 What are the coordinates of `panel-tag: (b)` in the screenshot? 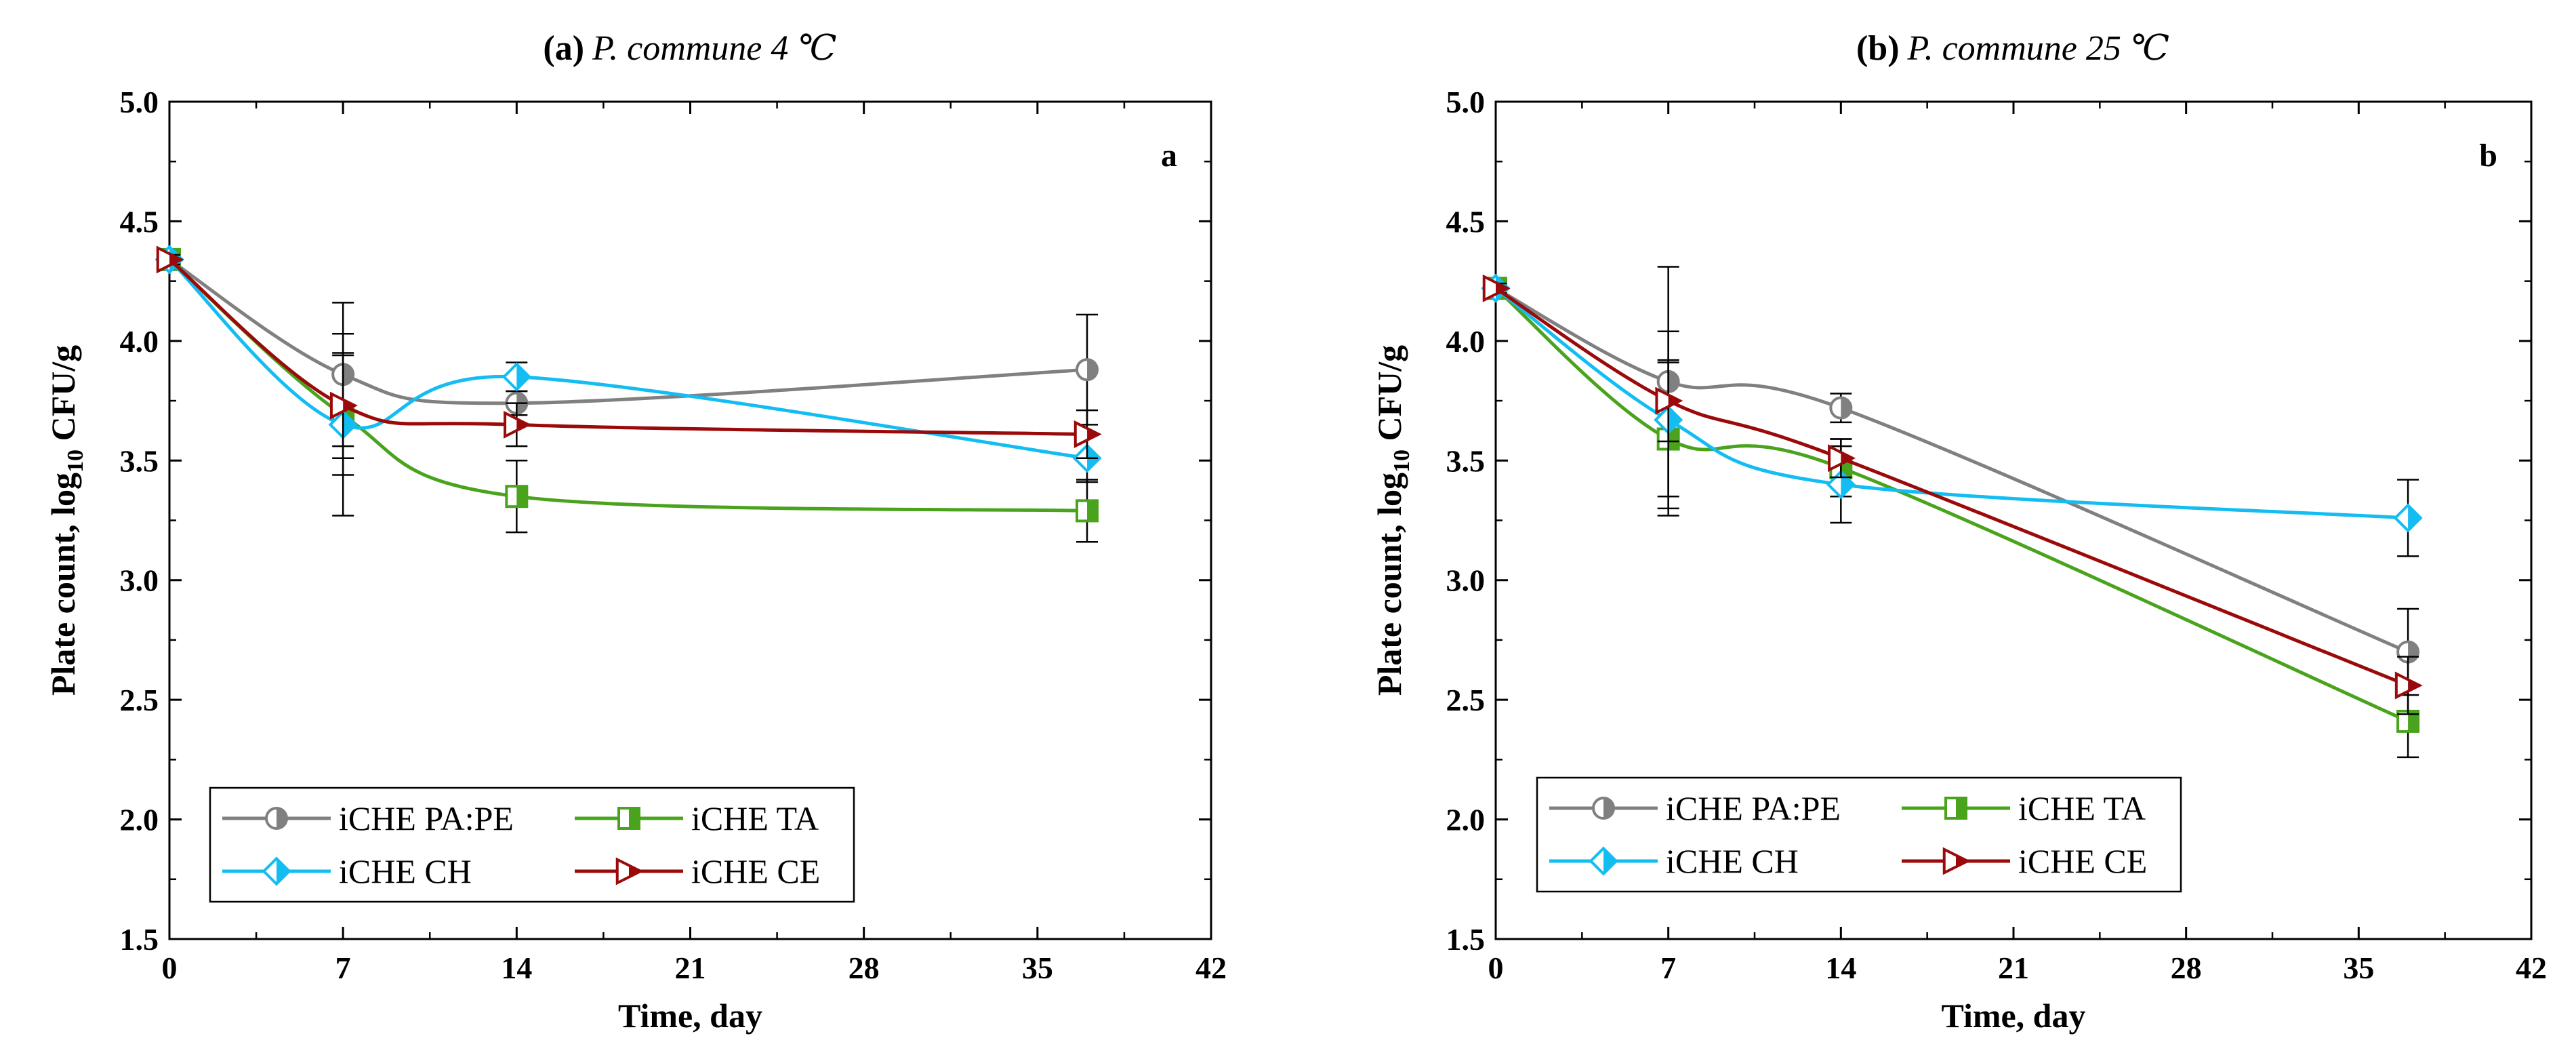 It's located at (1878, 48).